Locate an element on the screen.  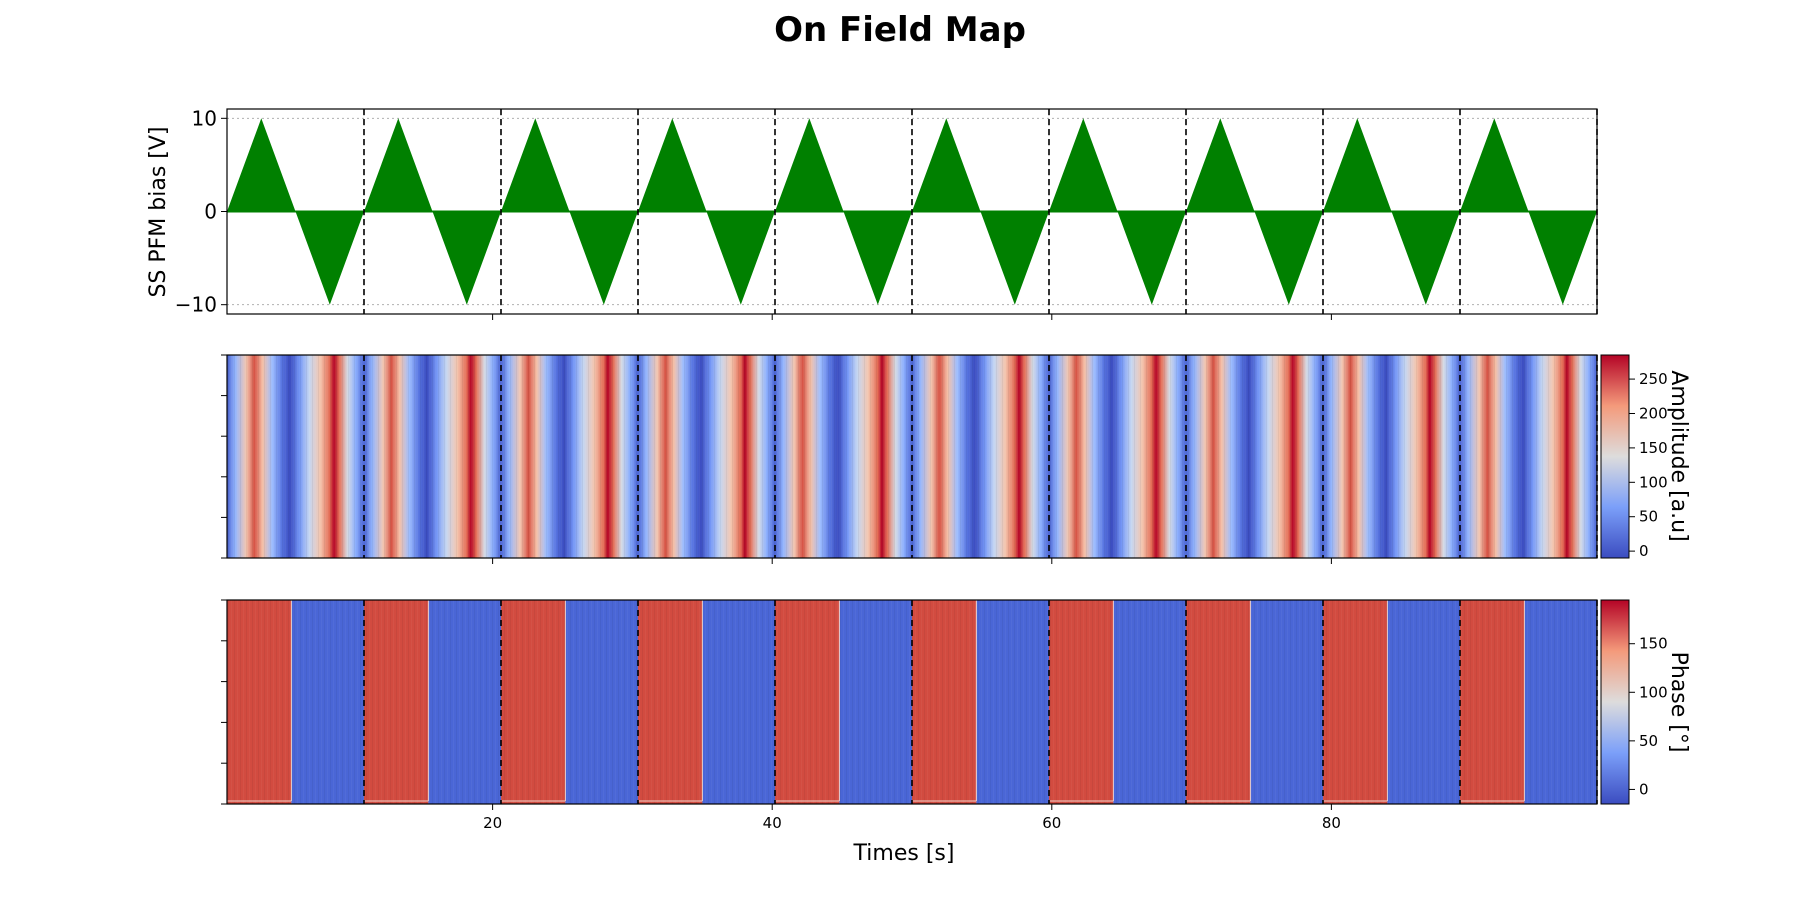
phase-x-tick-label: 60 is located at coordinates (1051, 823).